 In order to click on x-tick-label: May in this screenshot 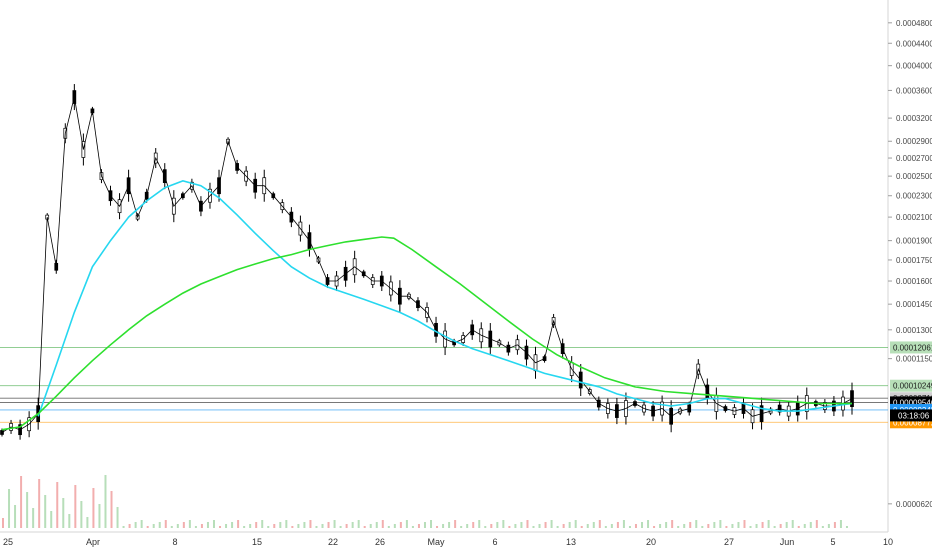, I will do `click(436, 542)`.